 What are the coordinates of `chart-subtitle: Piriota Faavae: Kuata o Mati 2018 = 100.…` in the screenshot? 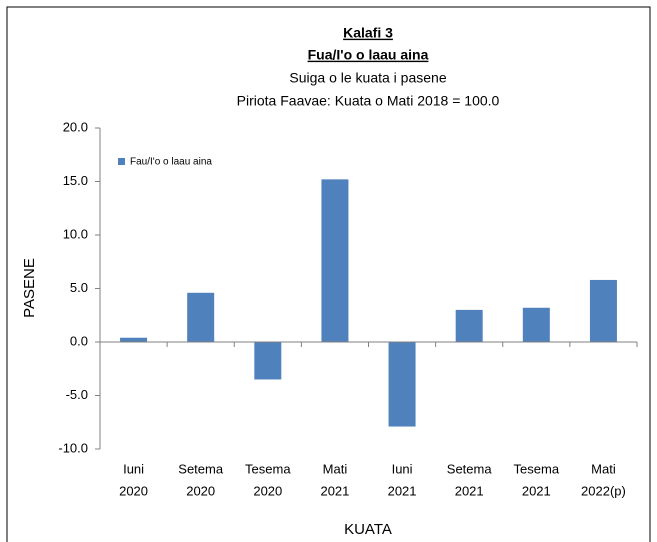 It's located at (368, 101).